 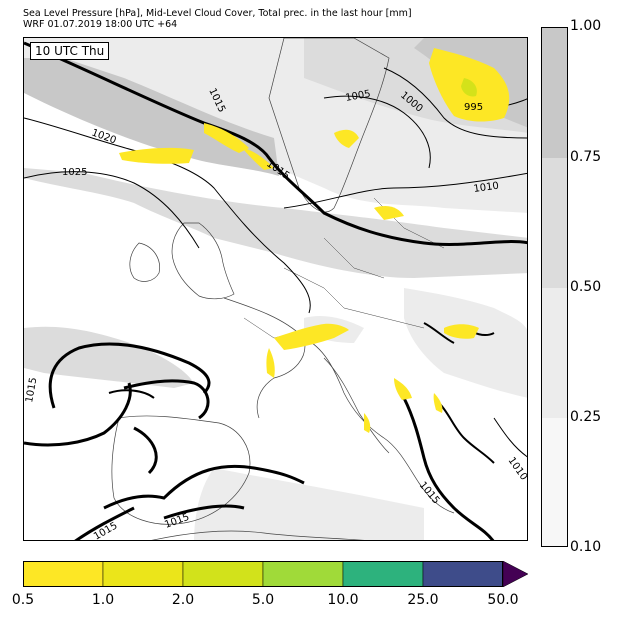 What do you see at coordinates (586, 547) in the screenshot?
I see `cloud-colorbar-tick: 0.10` at bounding box center [586, 547].